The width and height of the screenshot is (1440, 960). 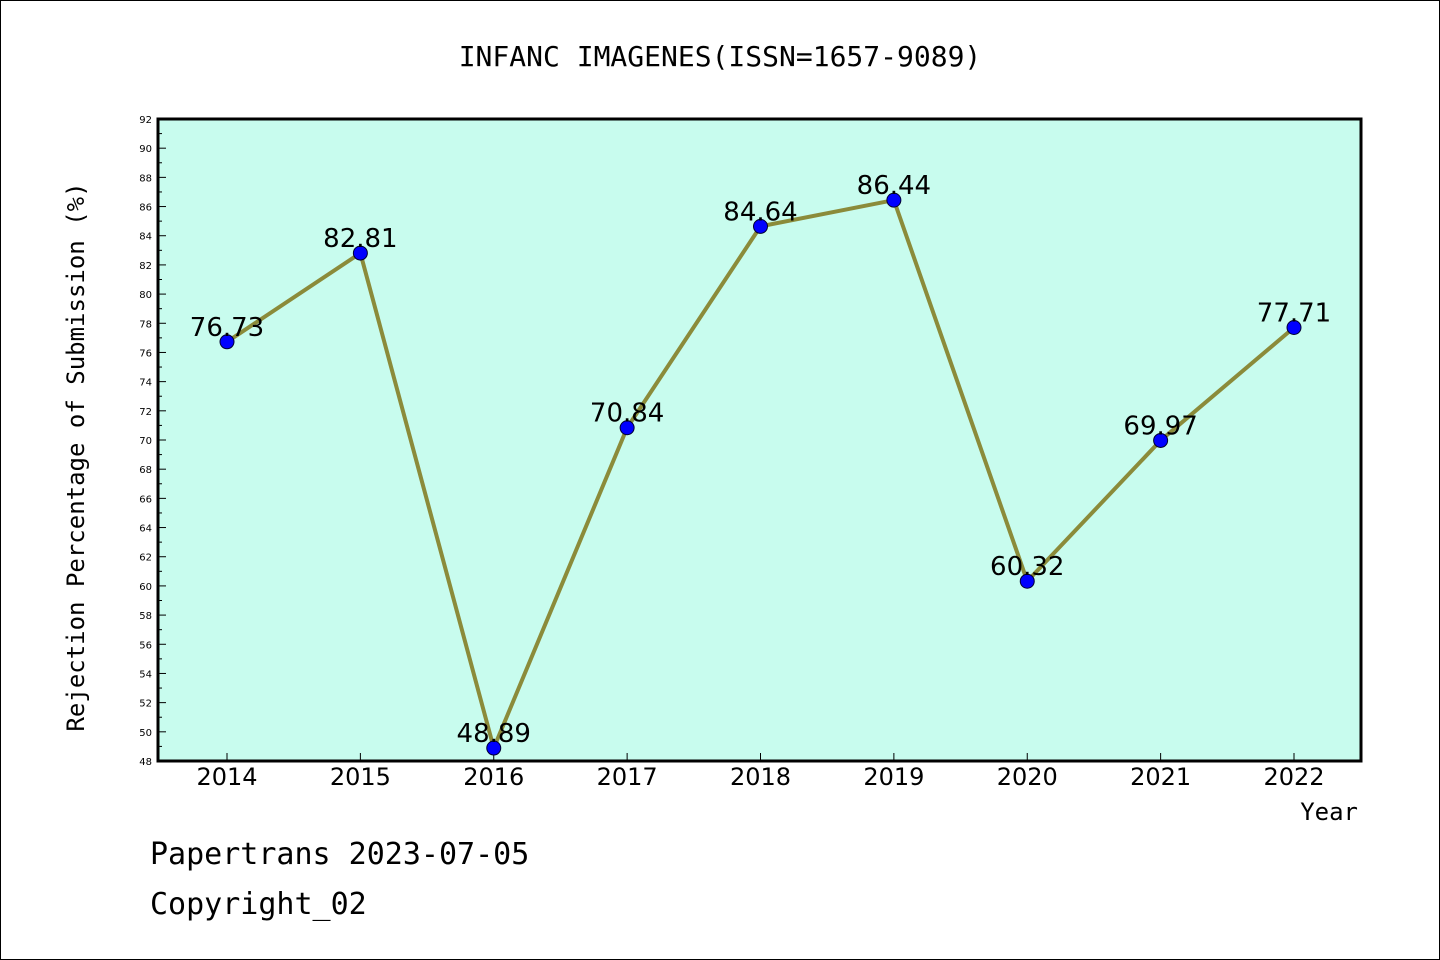 What do you see at coordinates (494, 734) in the screenshot?
I see `data-label: 48.89` at bounding box center [494, 734].